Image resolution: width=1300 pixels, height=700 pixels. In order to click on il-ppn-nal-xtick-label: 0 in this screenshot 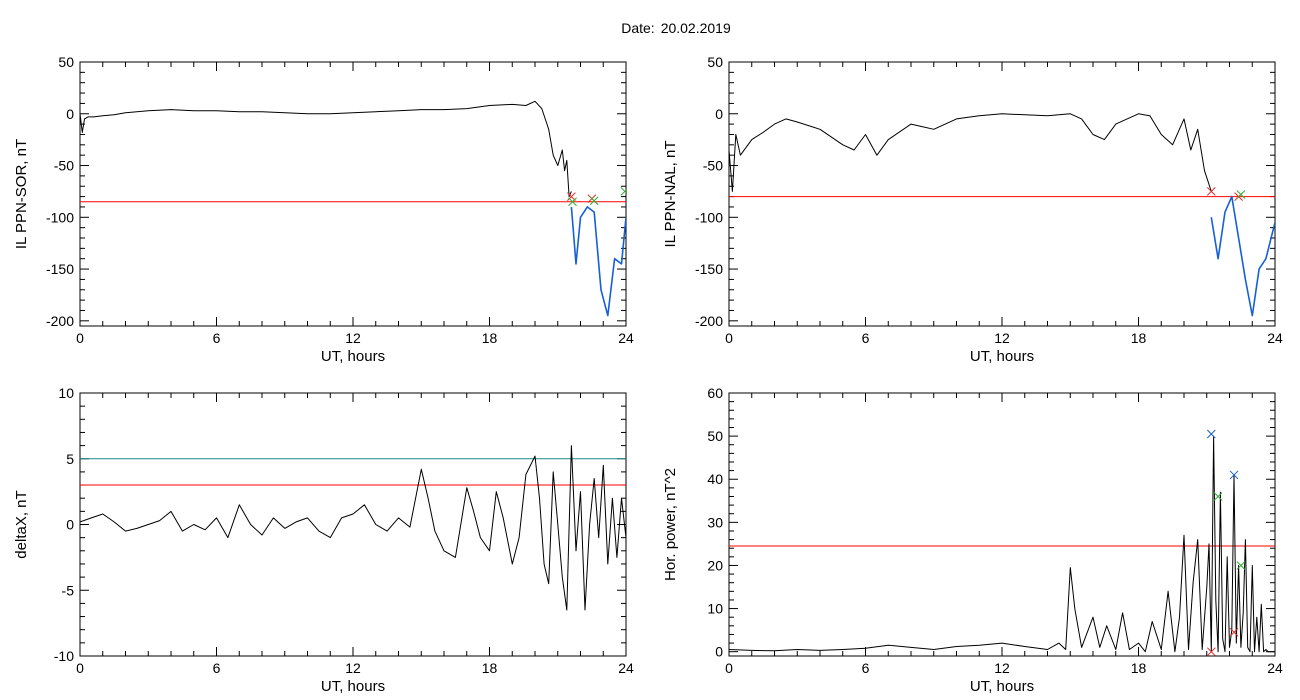, I will do `click(729, 338)`.